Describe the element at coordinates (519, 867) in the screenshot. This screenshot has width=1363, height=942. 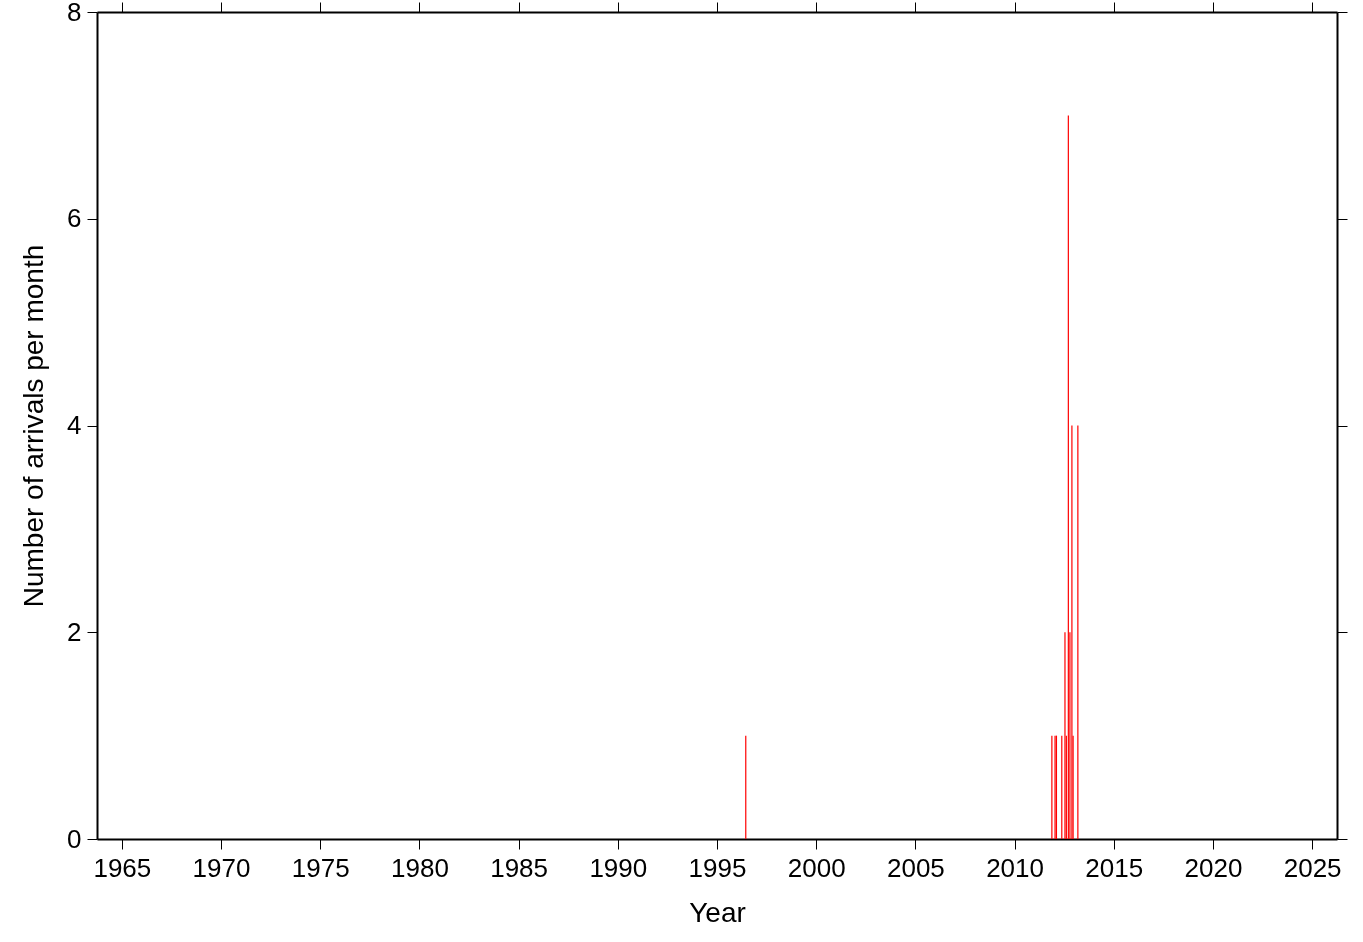
I see `x-tick-label: 1985` at that location.